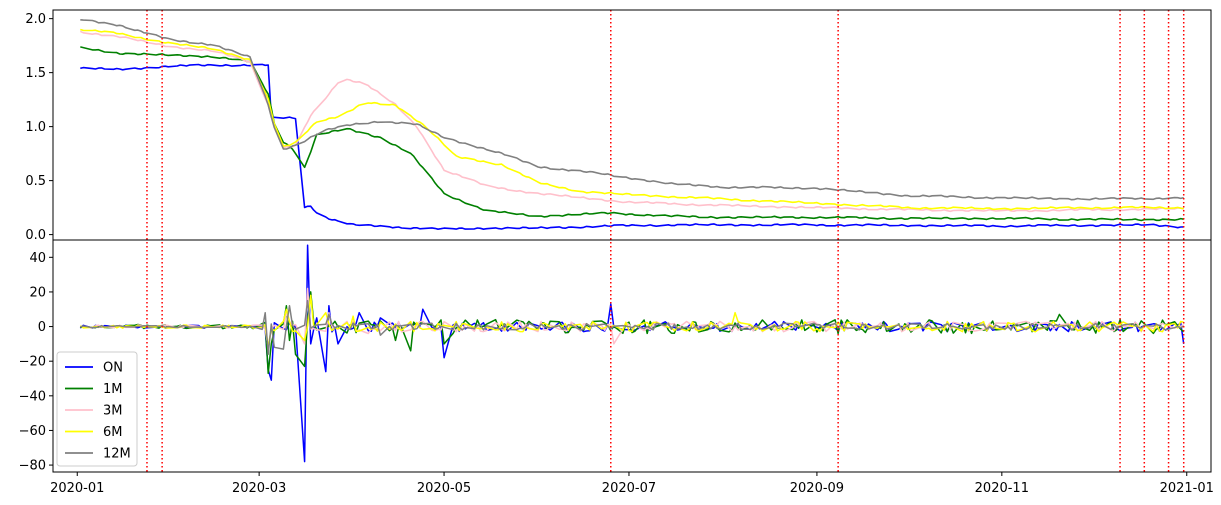  I want to click on changes-y-axis: 40 20 0 −20 −40 −60 −80, so click(36, 362).